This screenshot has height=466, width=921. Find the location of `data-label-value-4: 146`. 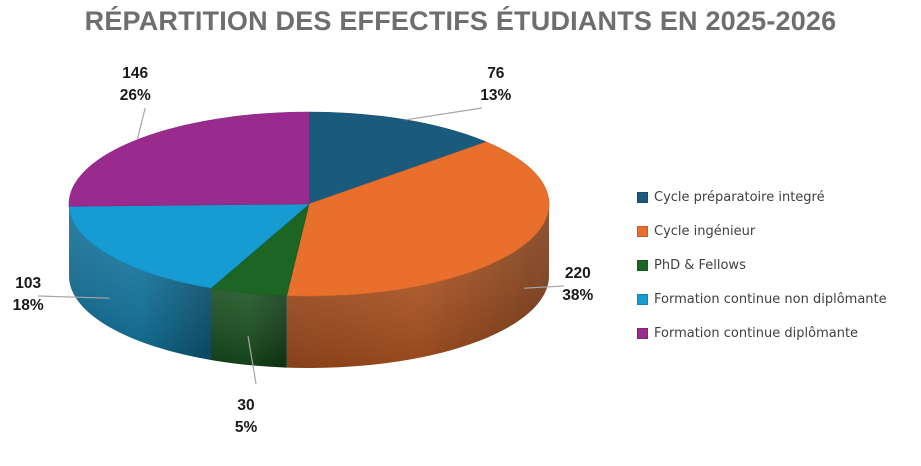

data-label-value-4: 146 is located at coordinates (135, 73).